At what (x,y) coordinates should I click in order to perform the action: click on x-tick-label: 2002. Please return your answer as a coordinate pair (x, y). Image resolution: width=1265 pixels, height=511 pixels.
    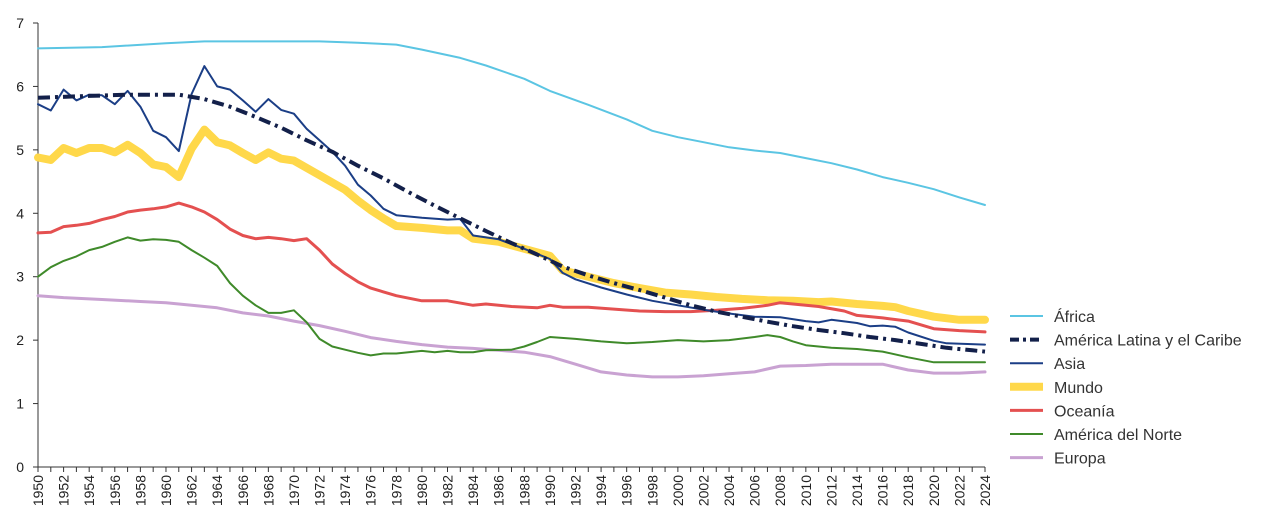
    Looking at the image, I should click on (703, 490).